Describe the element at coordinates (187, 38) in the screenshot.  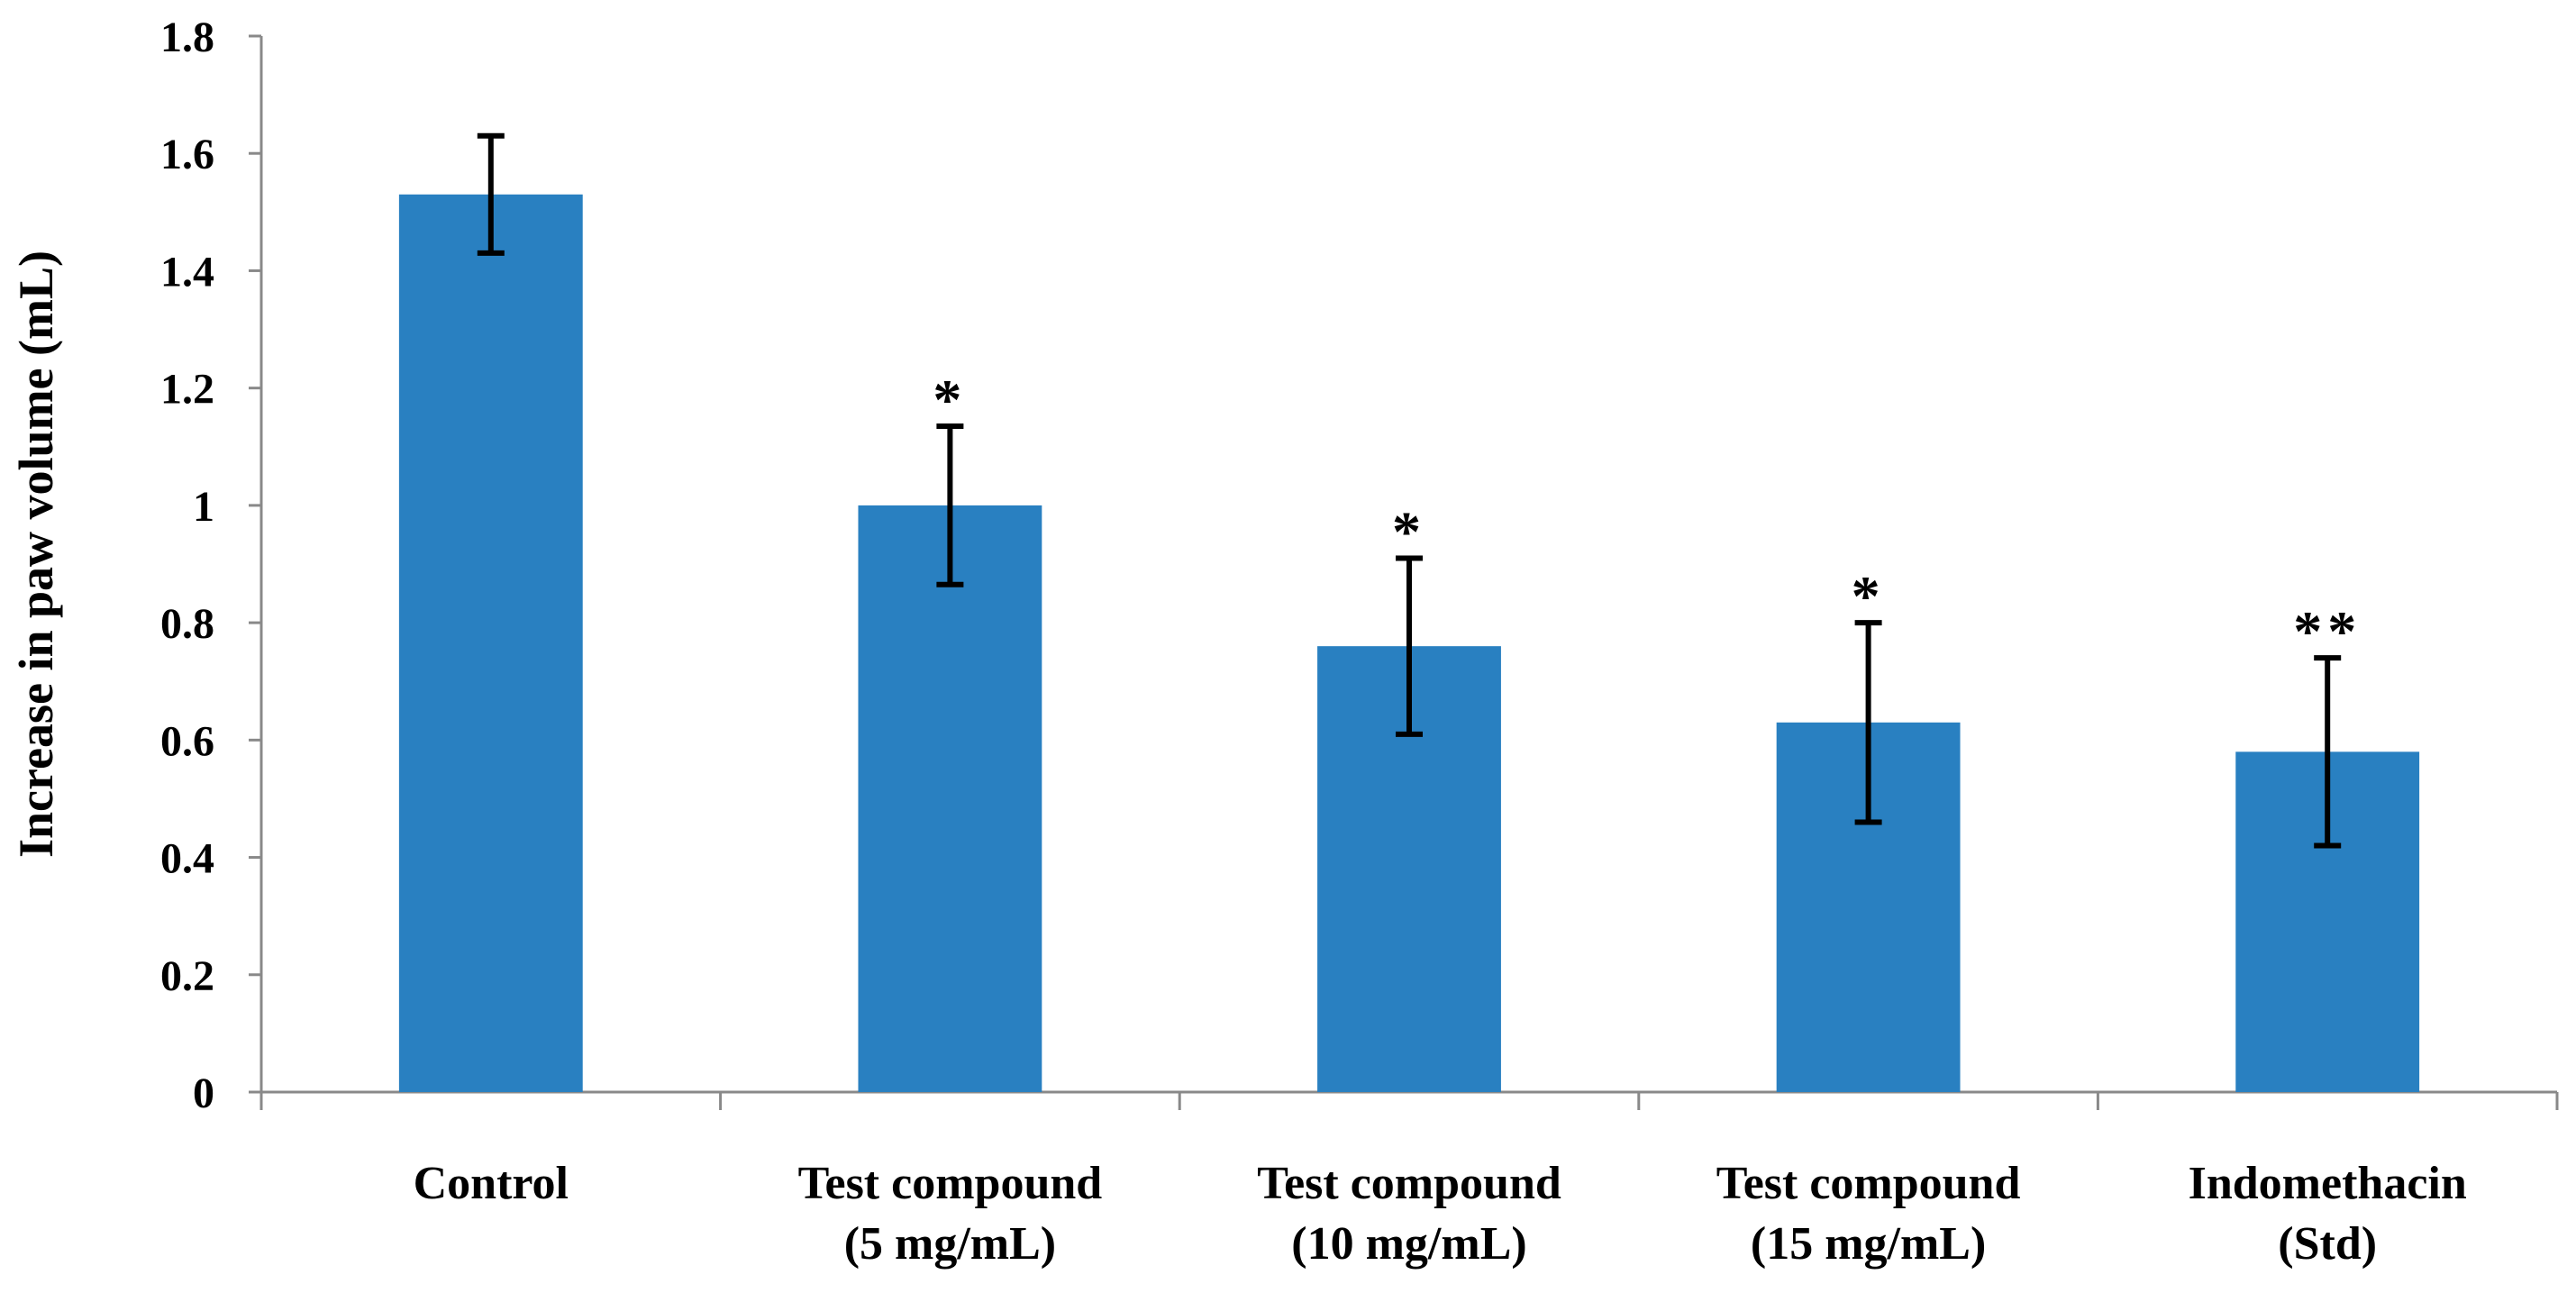
I see `y-tick-label: 1.8` at that location.